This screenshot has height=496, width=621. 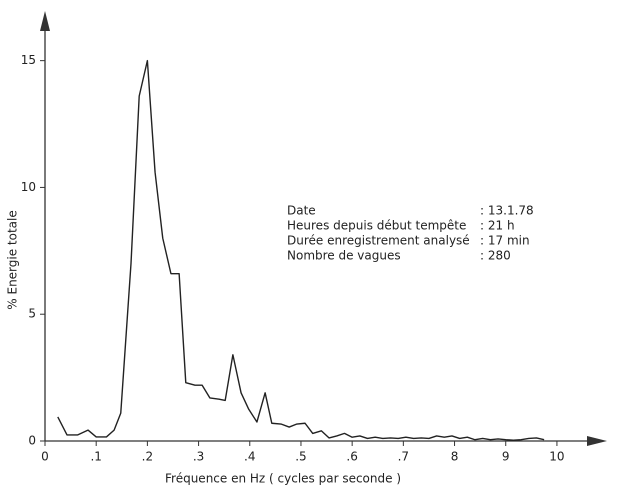 I want to click on x-tick-label: .2, so click(x=147, y=457).